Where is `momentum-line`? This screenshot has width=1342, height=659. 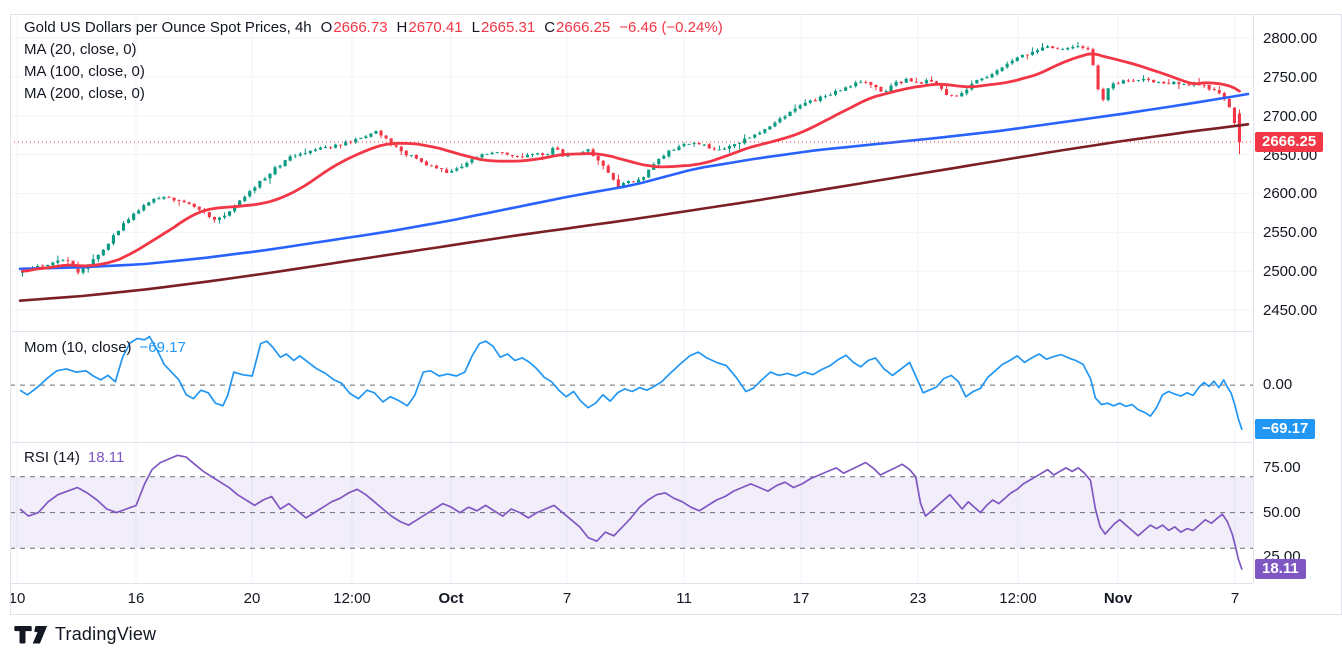 momentum-line is located at coordinates (631, 383).